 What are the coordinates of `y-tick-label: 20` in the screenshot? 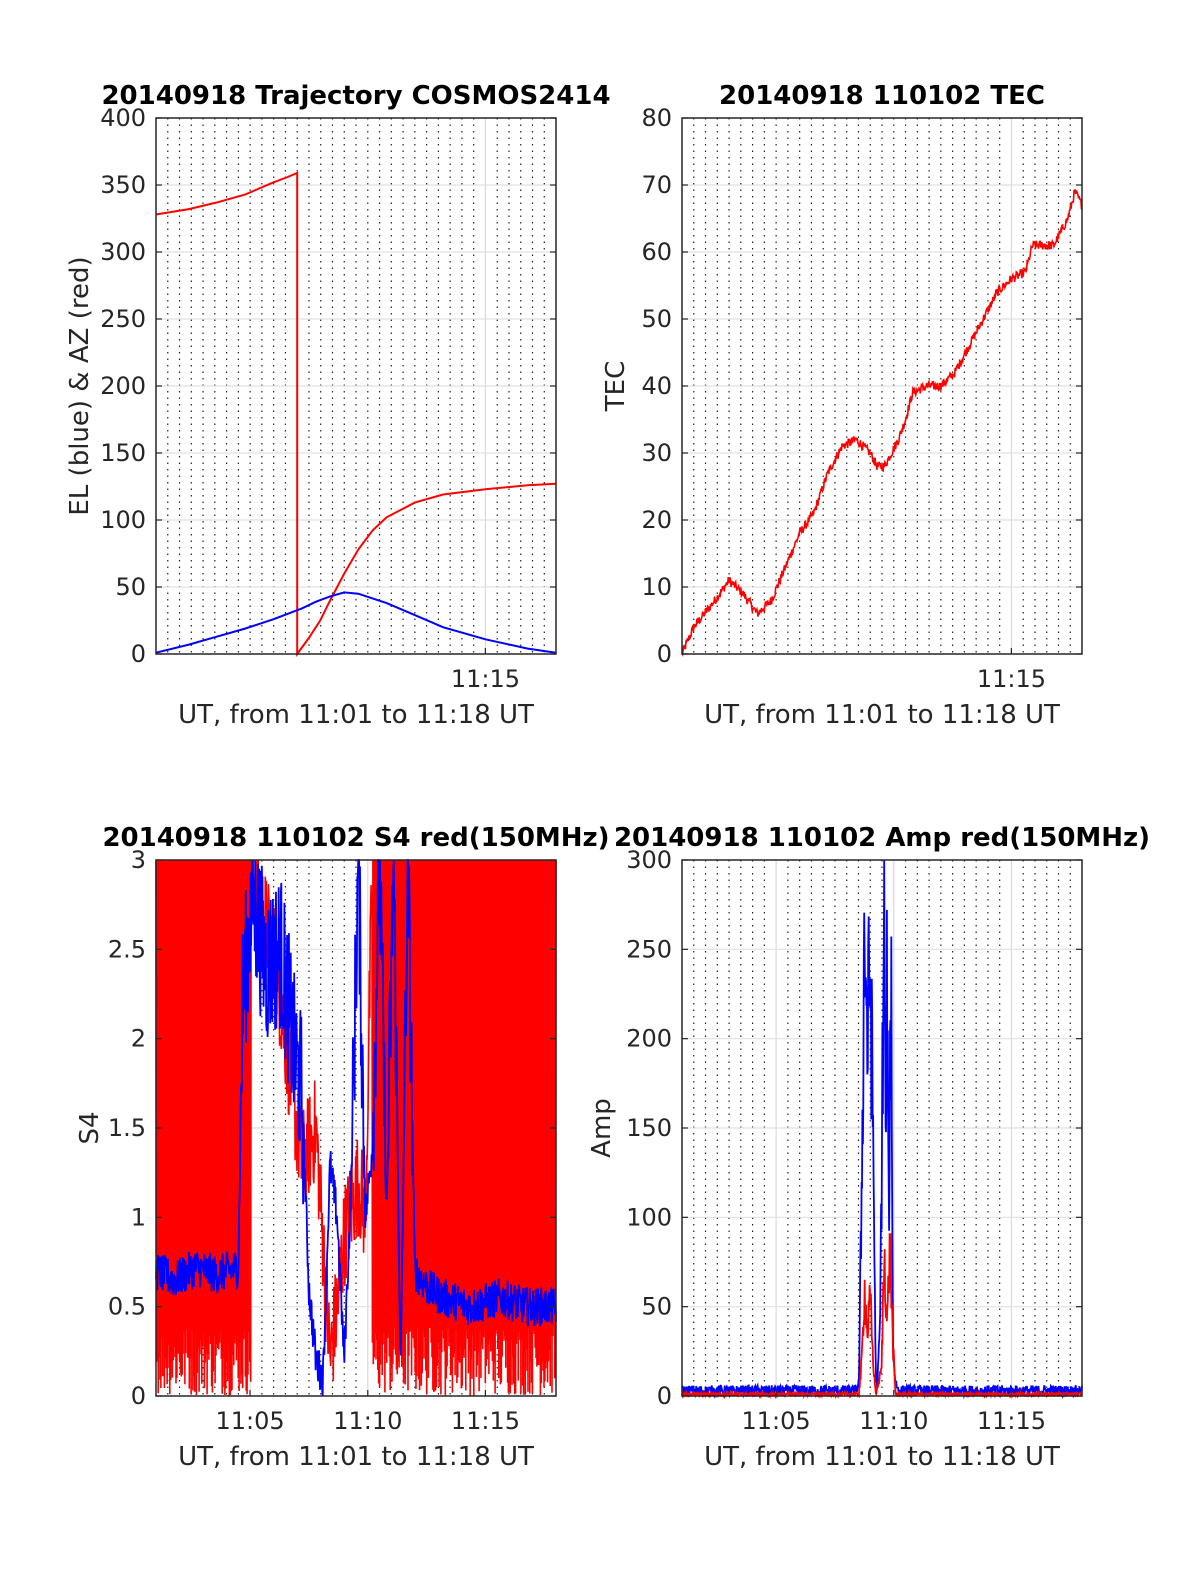 It's located at (656, 520).